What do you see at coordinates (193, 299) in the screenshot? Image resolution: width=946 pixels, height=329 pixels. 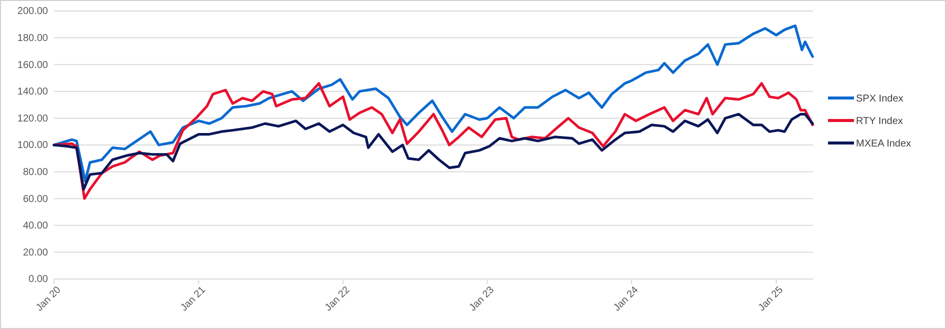 I see `x-tick-label: Jan 21` at bounding box center [193, 299].